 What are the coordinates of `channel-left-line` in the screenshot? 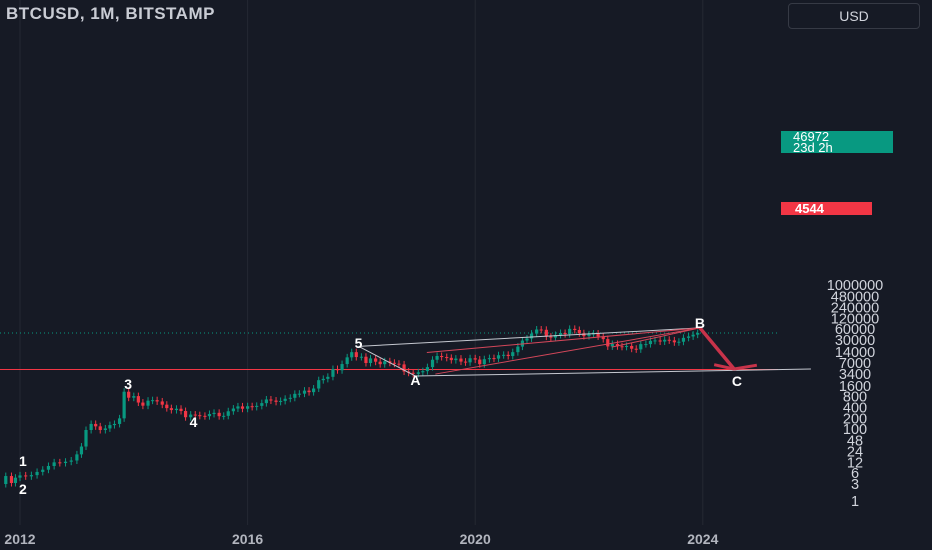 It's located at (387, 361).